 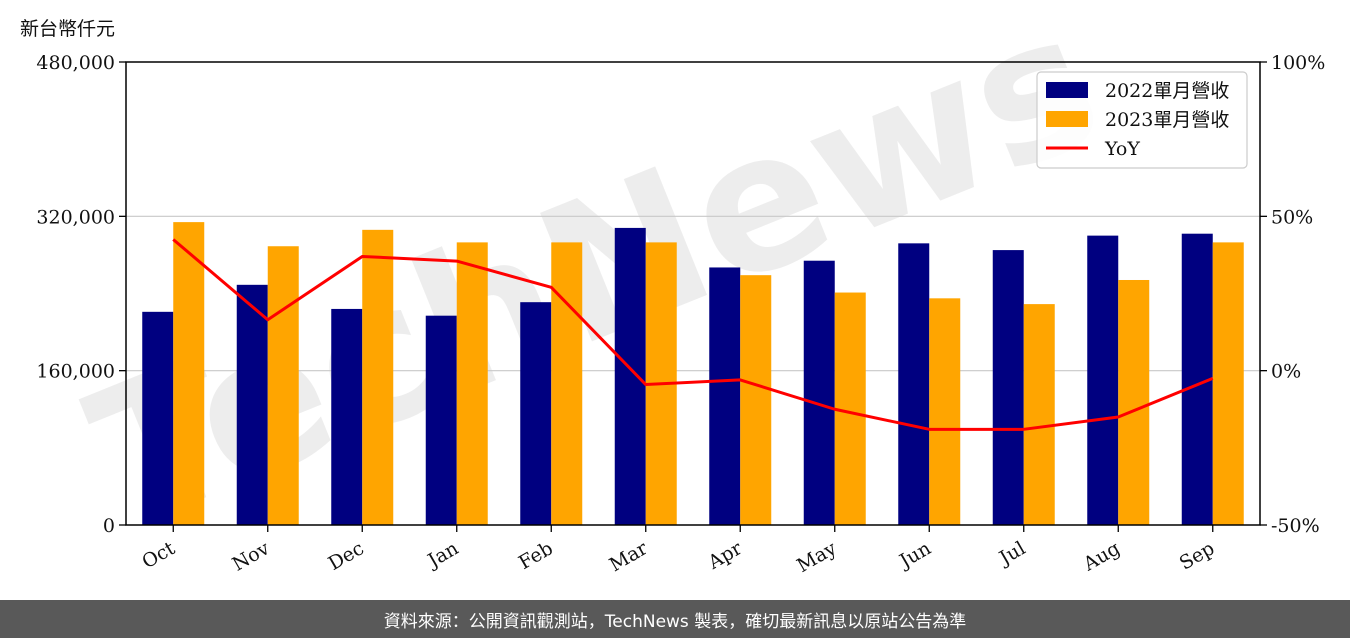 What do you see at coordinates (472, 384) in the screenshot?
I see `bar-2023-jan` at bounding box center [472, 384].